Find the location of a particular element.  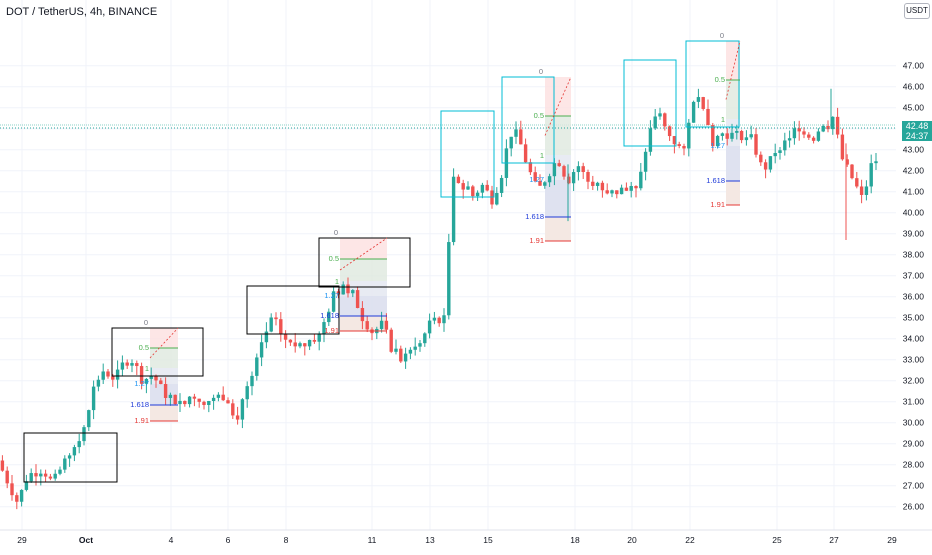

time-axis: 29 Oct 4 6 8 11 13 15 18 20 22 25 27 29 is located at coordinates (466, 537).